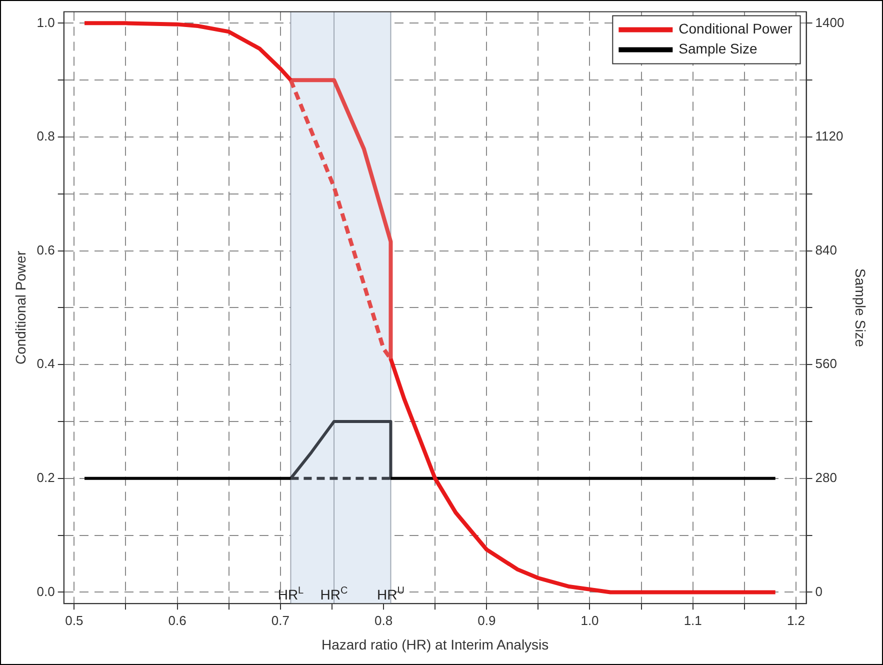 The height and width of the screenshot is (665, 883). Describe the element at coordinates (829, 136) in the screenshot. I see `y2-tick-label: 1120` at that location.